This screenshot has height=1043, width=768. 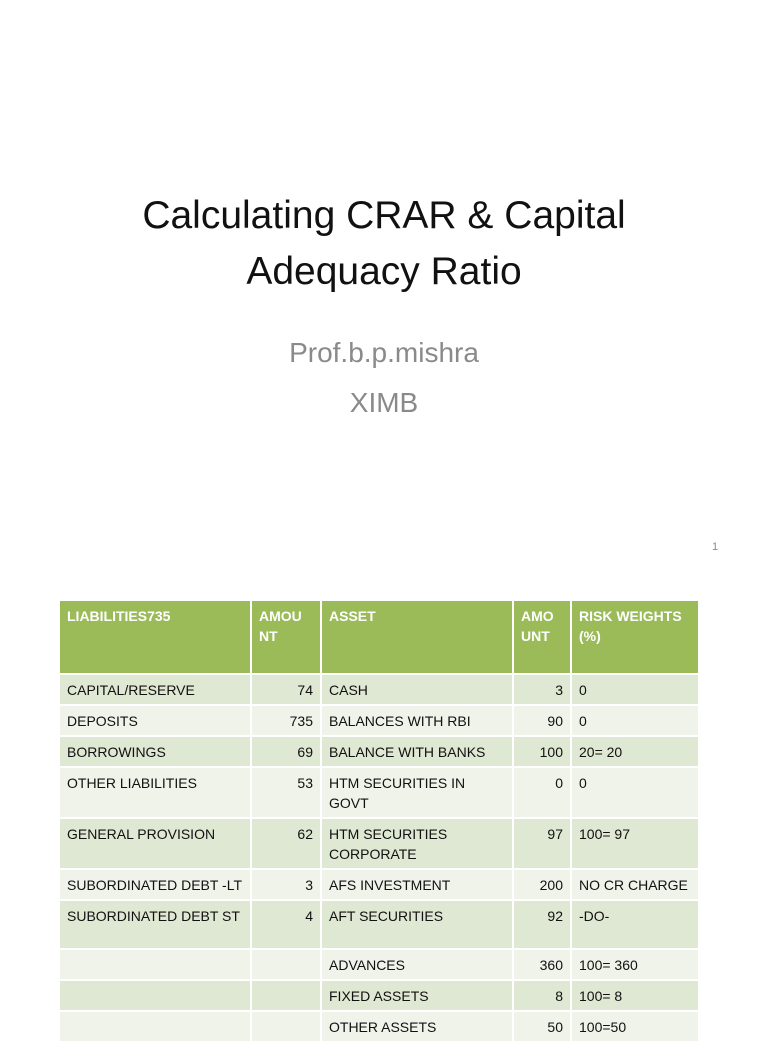 What do you see at coordinates (384, 271) in the screenshot?
I see `title-line-2: Adequacy Ratio` at bounding box center [384, 271].